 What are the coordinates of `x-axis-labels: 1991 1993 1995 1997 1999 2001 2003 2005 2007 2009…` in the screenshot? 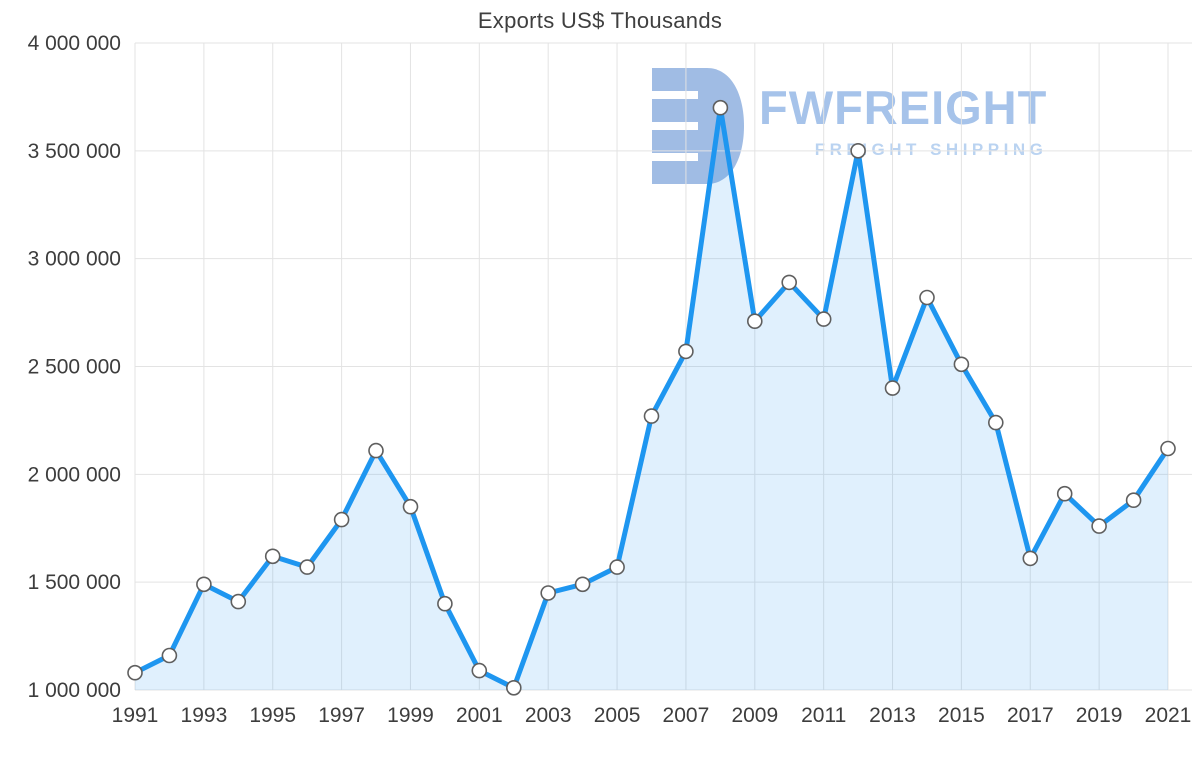 It's located at (652, 715).